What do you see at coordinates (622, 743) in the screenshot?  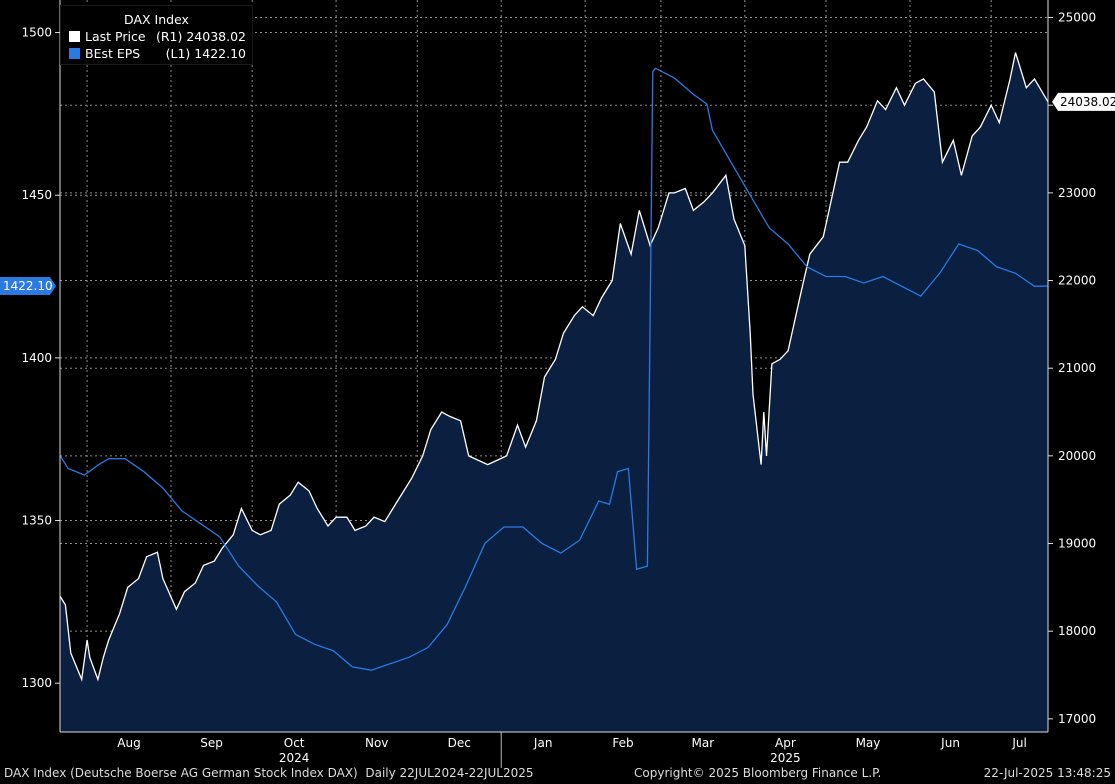 I see `month-label: Feb` at bounding box center [622, 743].